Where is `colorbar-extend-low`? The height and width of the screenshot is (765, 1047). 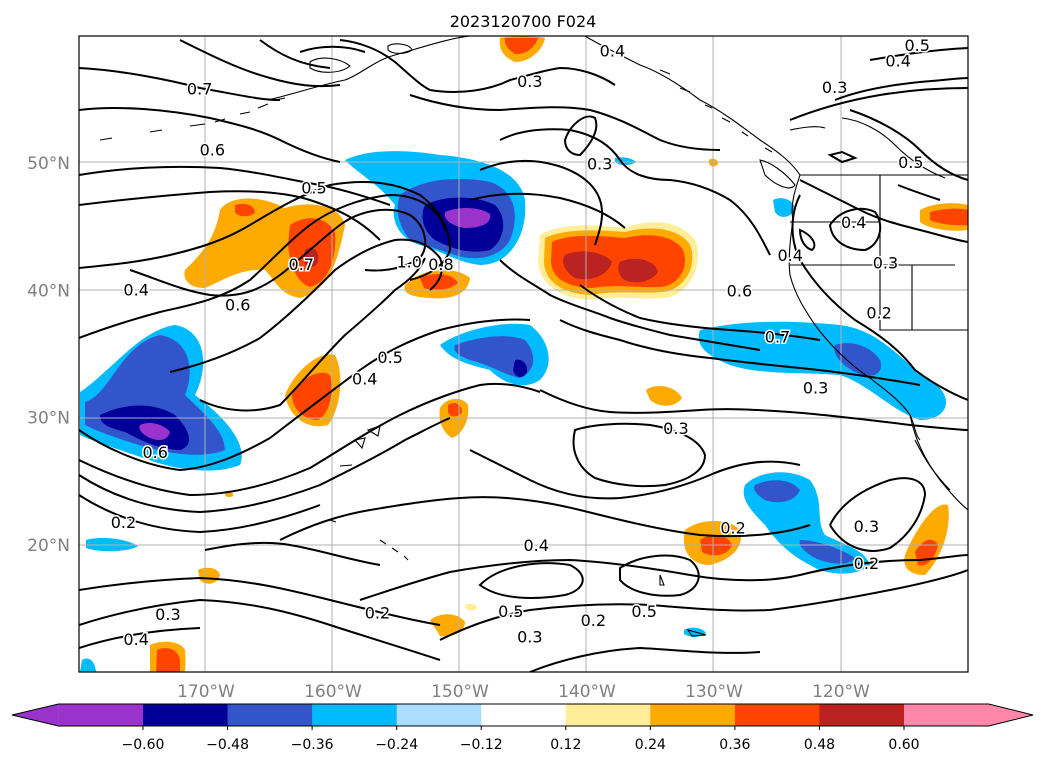
colorbar-extend-low is located at coordinates (100, 715).